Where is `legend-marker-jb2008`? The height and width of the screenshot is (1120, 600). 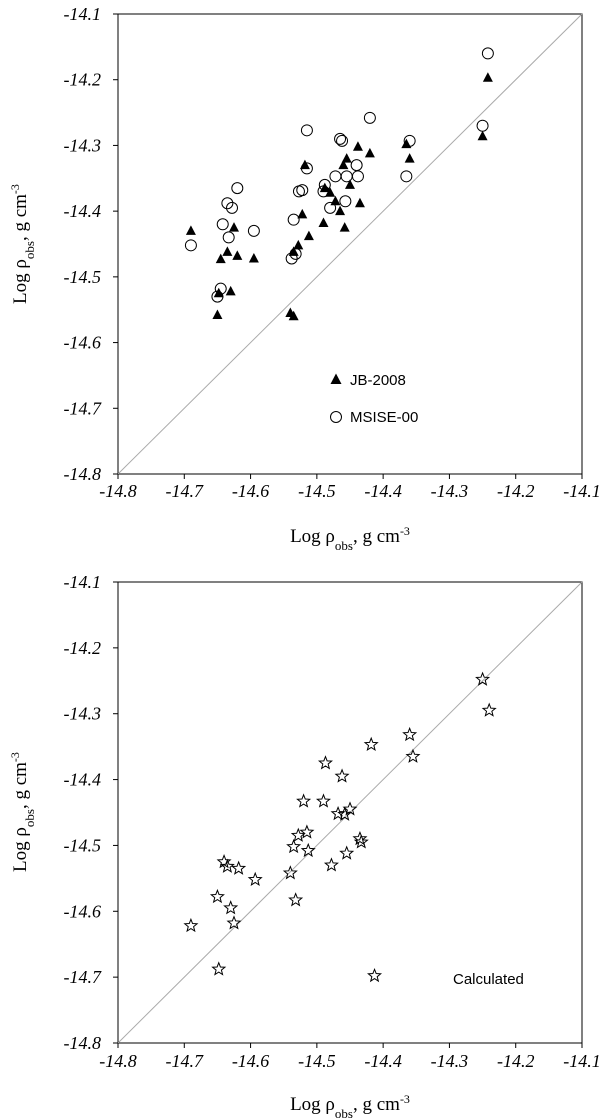
legend-marker-jb2008 is located at coordinates (336, 378).